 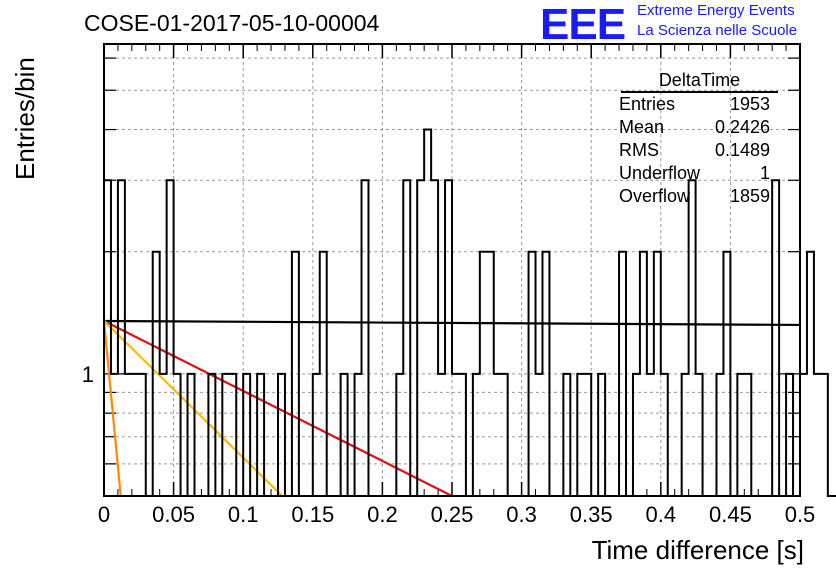 What do you see at coordinates (639, 150) in the screenshot?
I see `stats-label: RMS` at bounding box center [639, 150].